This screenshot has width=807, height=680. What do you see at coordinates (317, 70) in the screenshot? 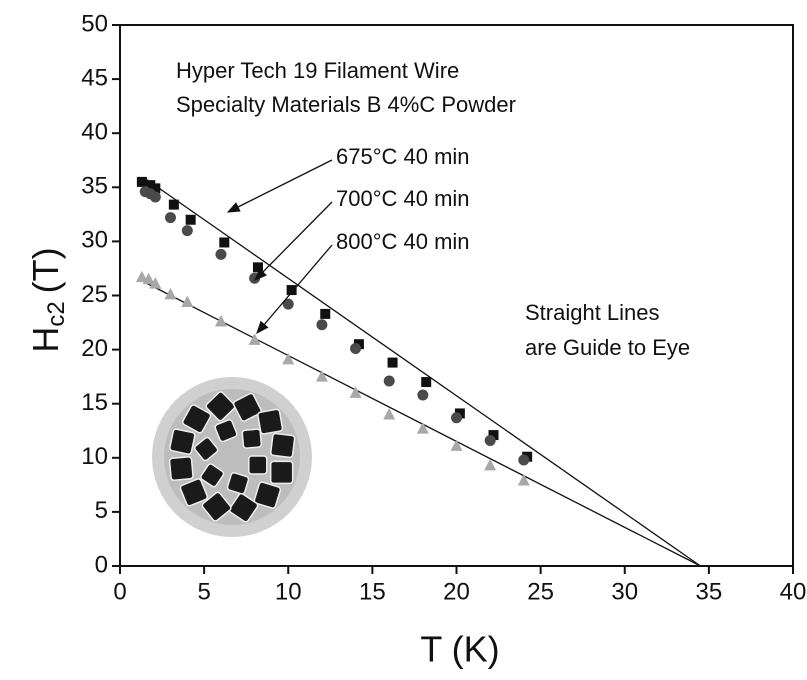
I see `note: Hyper Tech 19 Filament Wire` at bounding box center [317, 70].